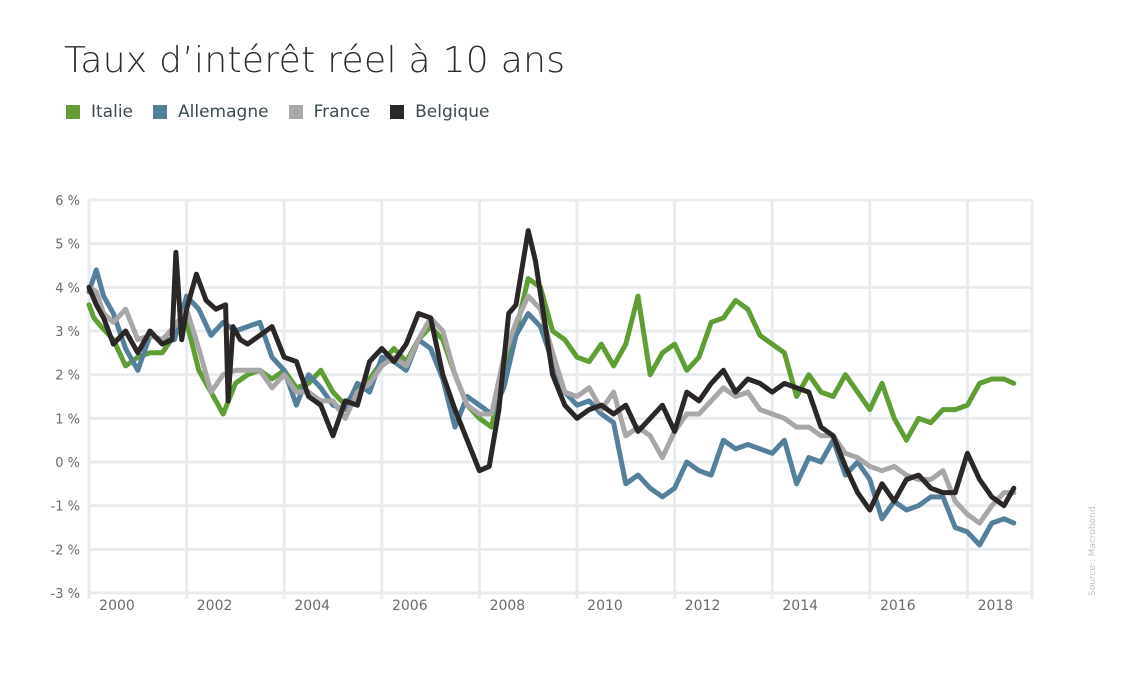 This screenshot has width=1130, height=678. What do you see at coordinates (800, 606) in the screenshot?
I see `x-tick-label: 2014` at bounding box center [800, 606].